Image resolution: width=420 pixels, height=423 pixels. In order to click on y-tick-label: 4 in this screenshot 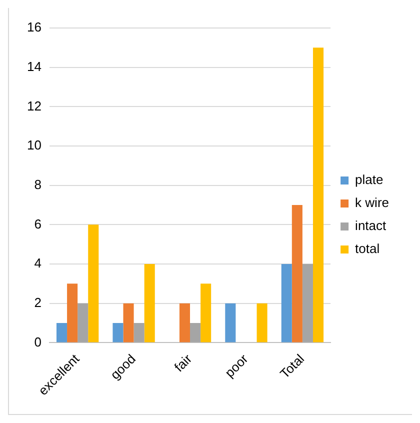, I will do `click(38, 263)`.